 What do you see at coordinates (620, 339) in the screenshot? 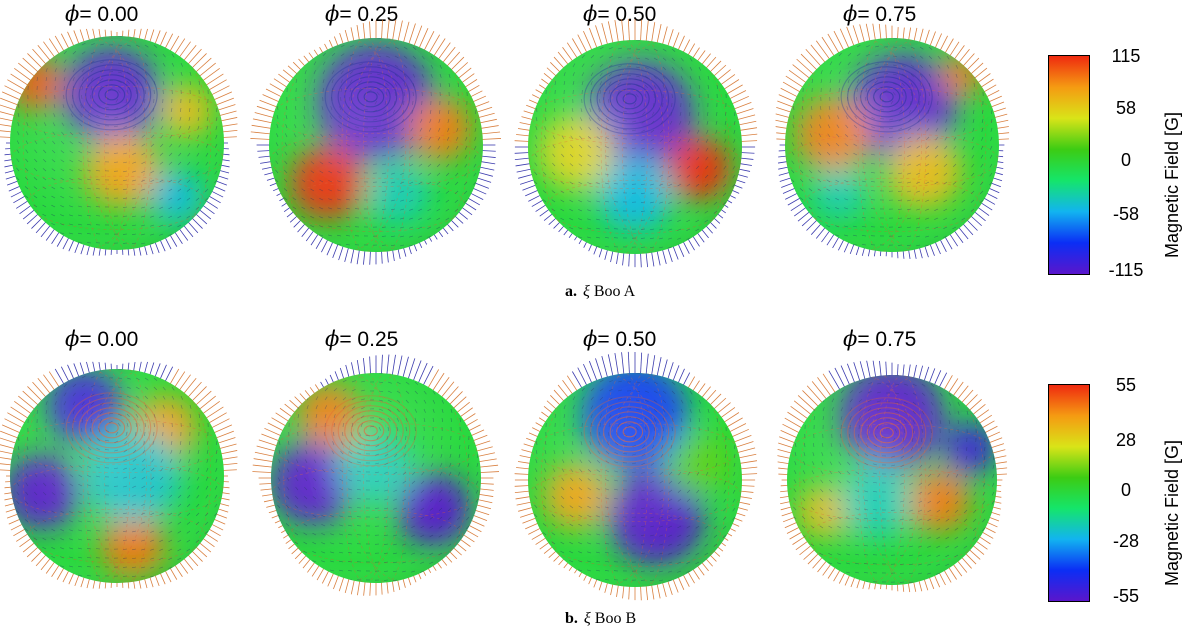
I see `phase-label: ϕ= 0.50` at bounding box center [620, 339].